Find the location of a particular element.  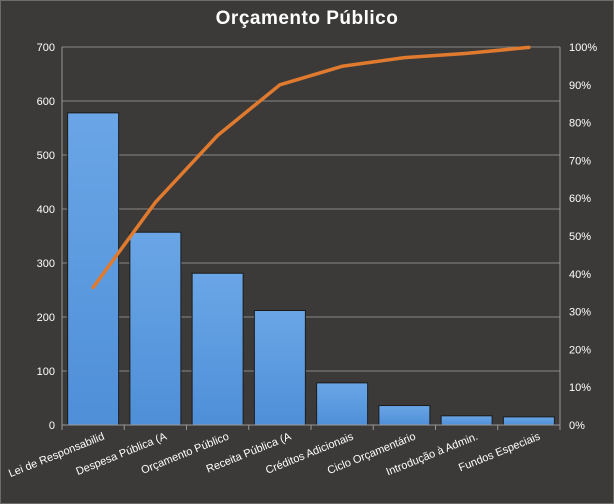

y-left-tick-label: 300 is located at coordinates (46, 264).